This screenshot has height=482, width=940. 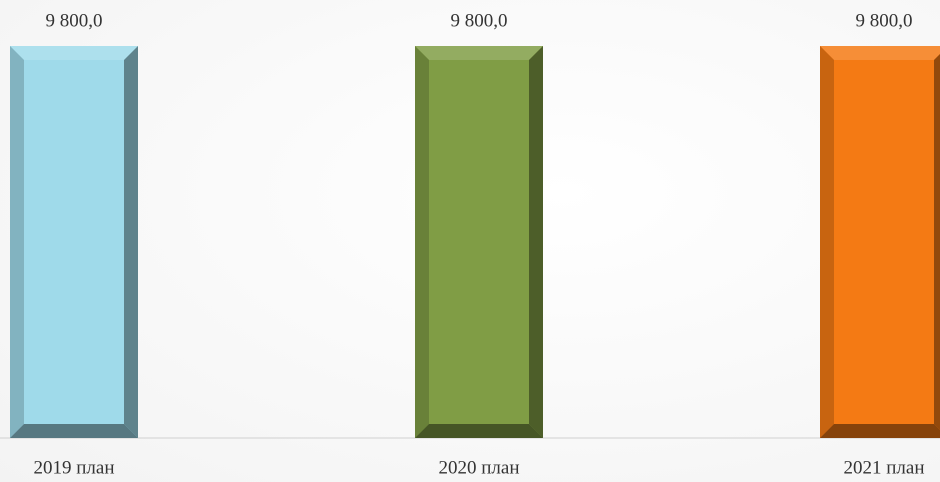 What do you see at coordinates (883, 467) in the screenshot?
I see `x-tick-label: 2021 план` at bounding box center [883, 467].